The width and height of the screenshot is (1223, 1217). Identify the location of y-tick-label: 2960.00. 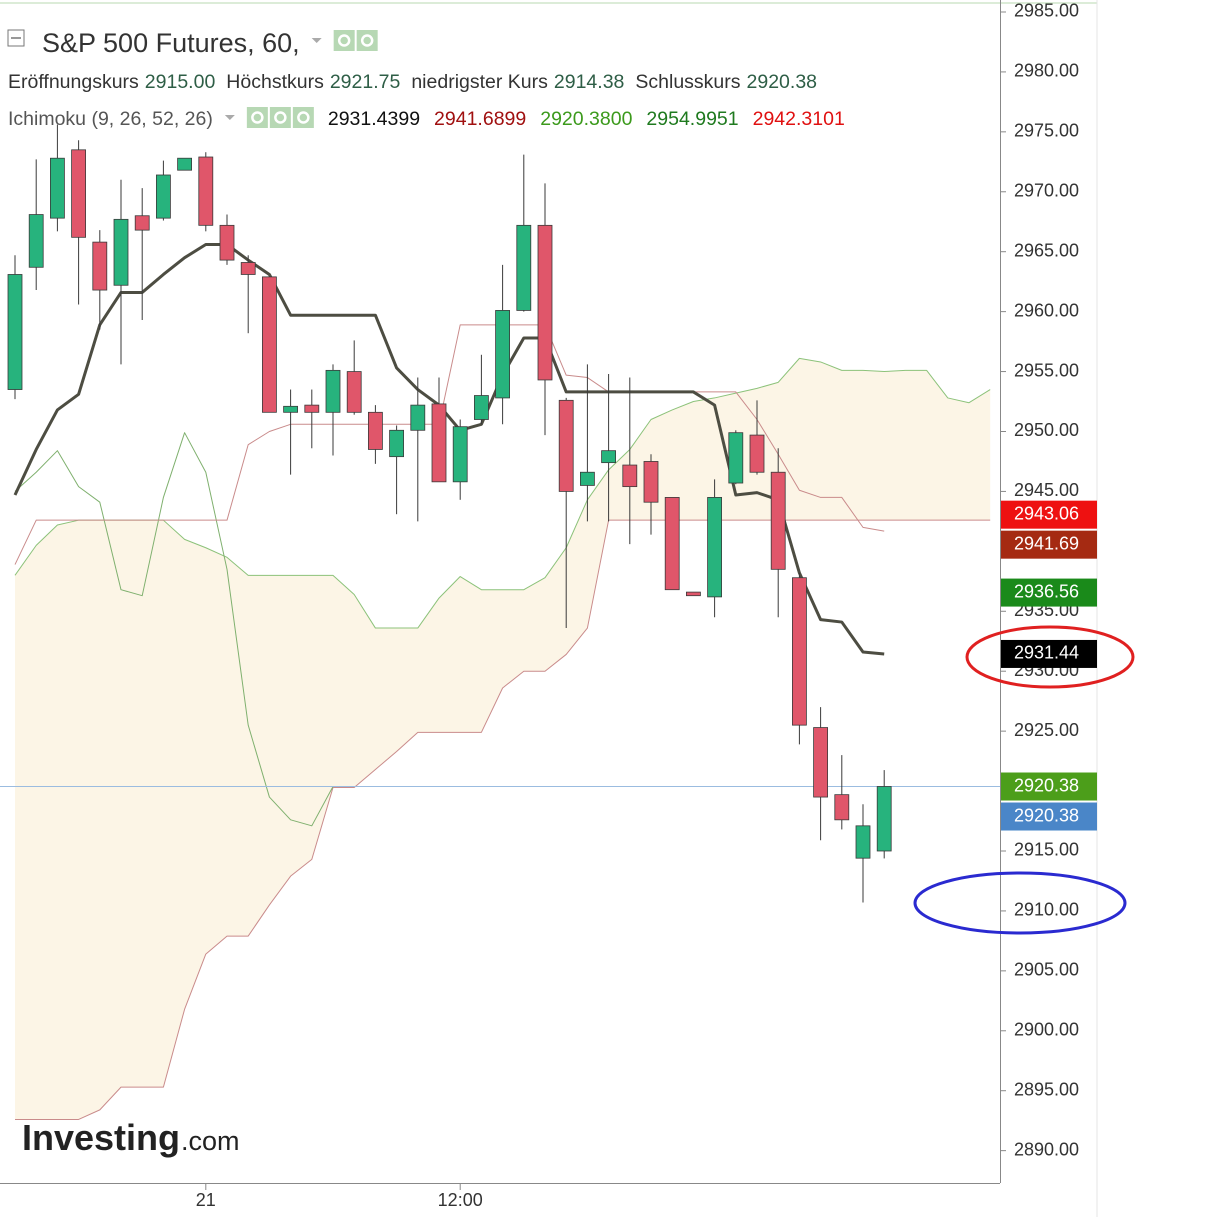
(1046, 310).